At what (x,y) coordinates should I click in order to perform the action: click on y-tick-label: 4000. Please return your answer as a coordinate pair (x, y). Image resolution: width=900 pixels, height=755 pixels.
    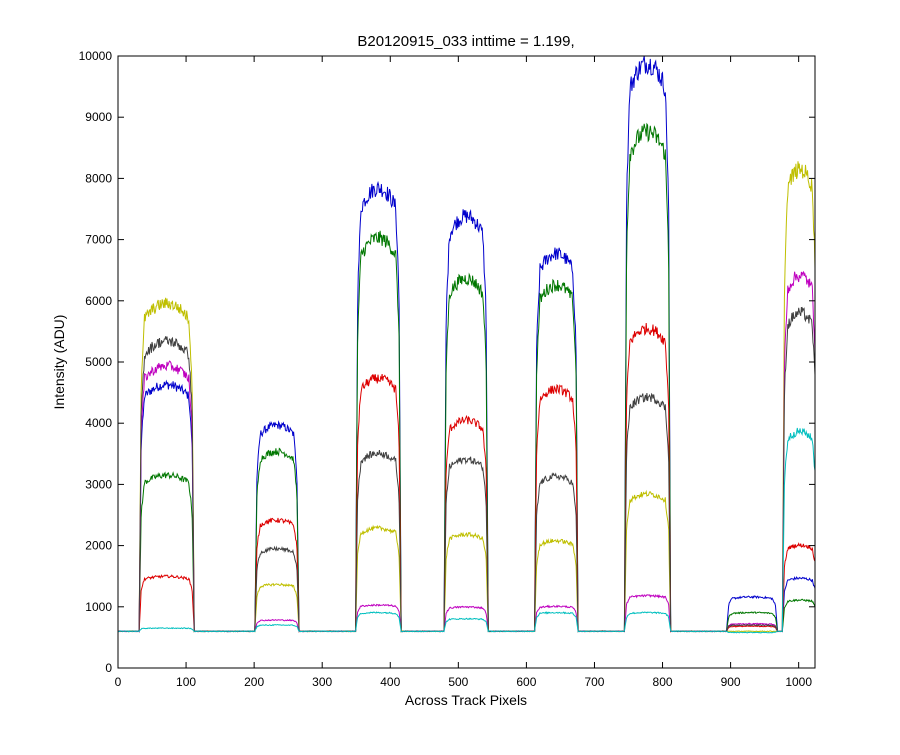
    Looking at the image, I should click on (98, 423).